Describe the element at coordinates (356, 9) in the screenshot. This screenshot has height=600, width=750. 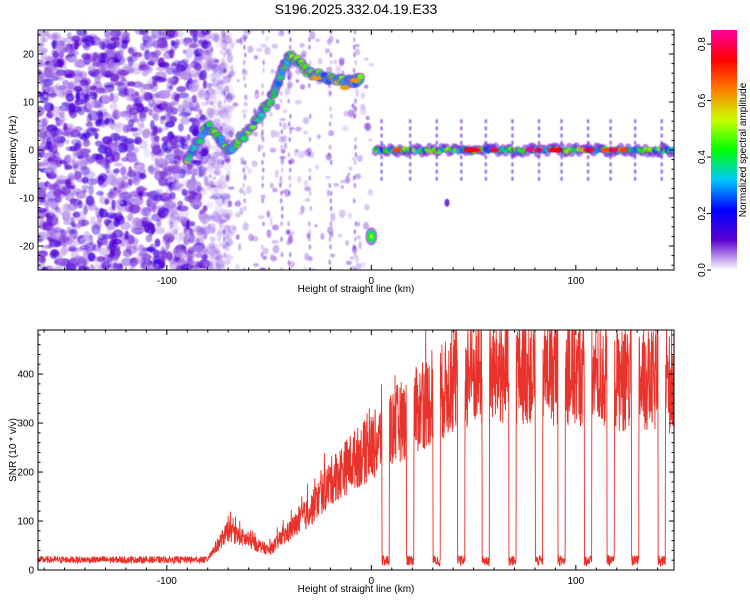
I see `figure-title: S196.2025.332.04.19.E33` at that location.